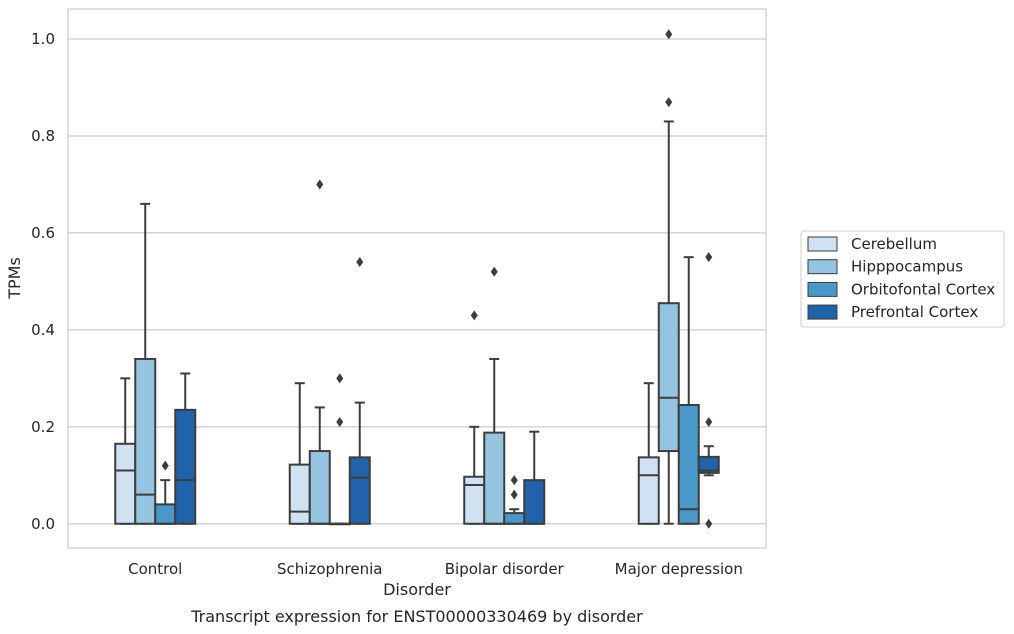  Describe the element at coordinates (43, 281) in the screenshot. I see `y-axis-ticks: 0.0 0.2 0.4 0.6 0.8 1.0` at that location.